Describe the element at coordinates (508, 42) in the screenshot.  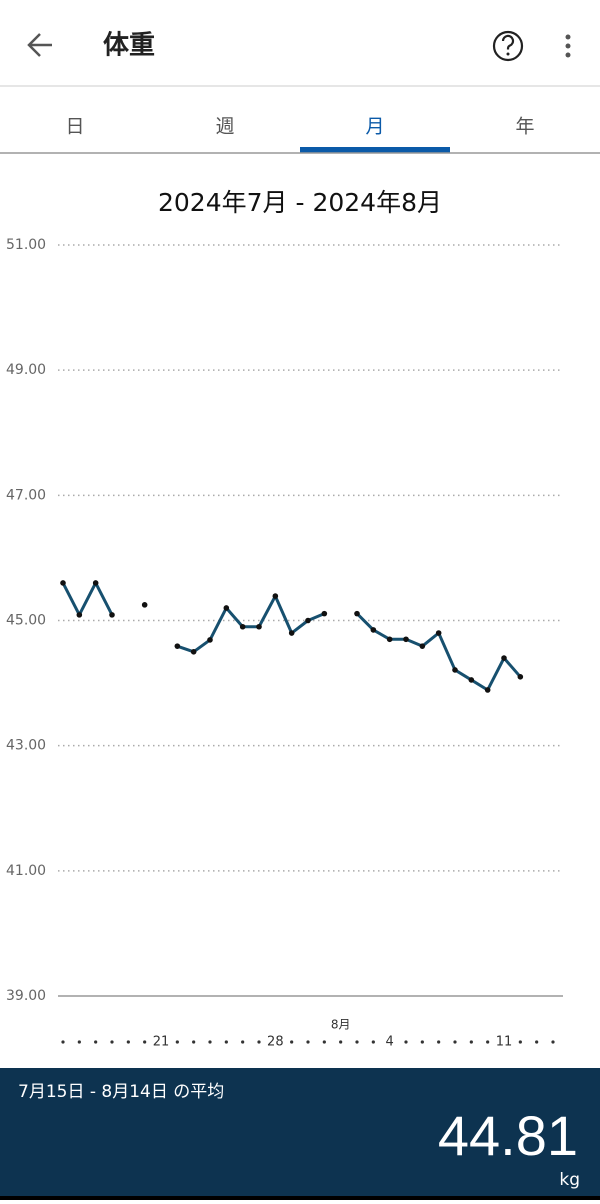
I see `help-glyph` at that location.